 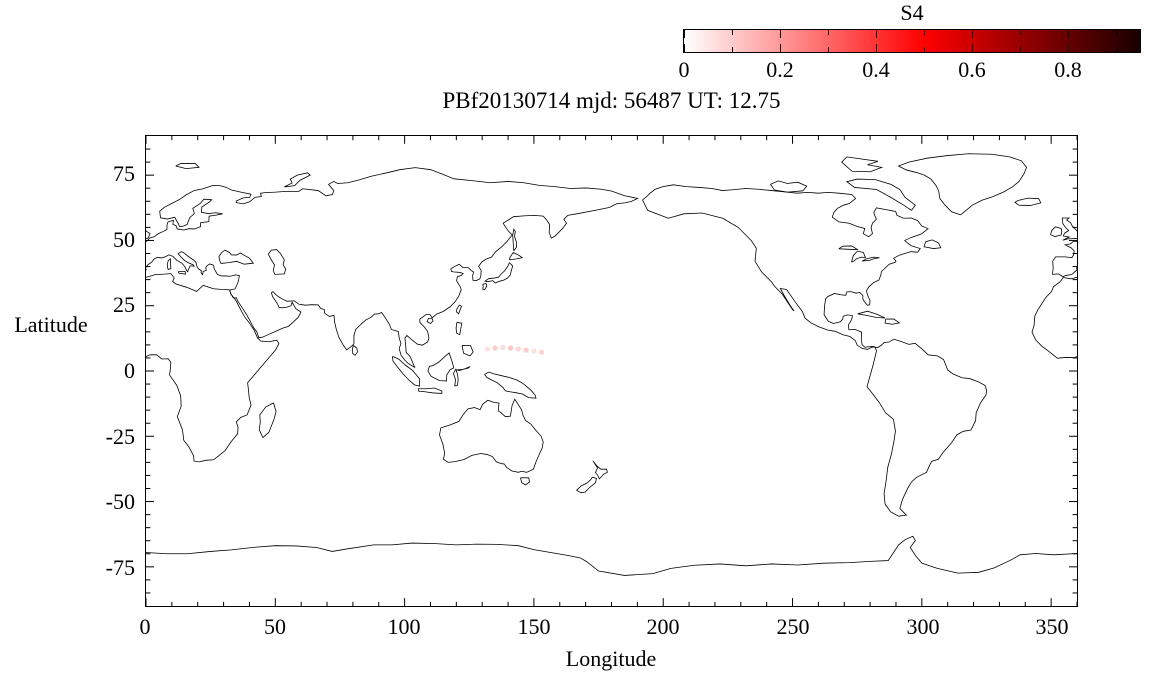 I want to click on x-tick-label: 350, so click(x=1052, y=626).